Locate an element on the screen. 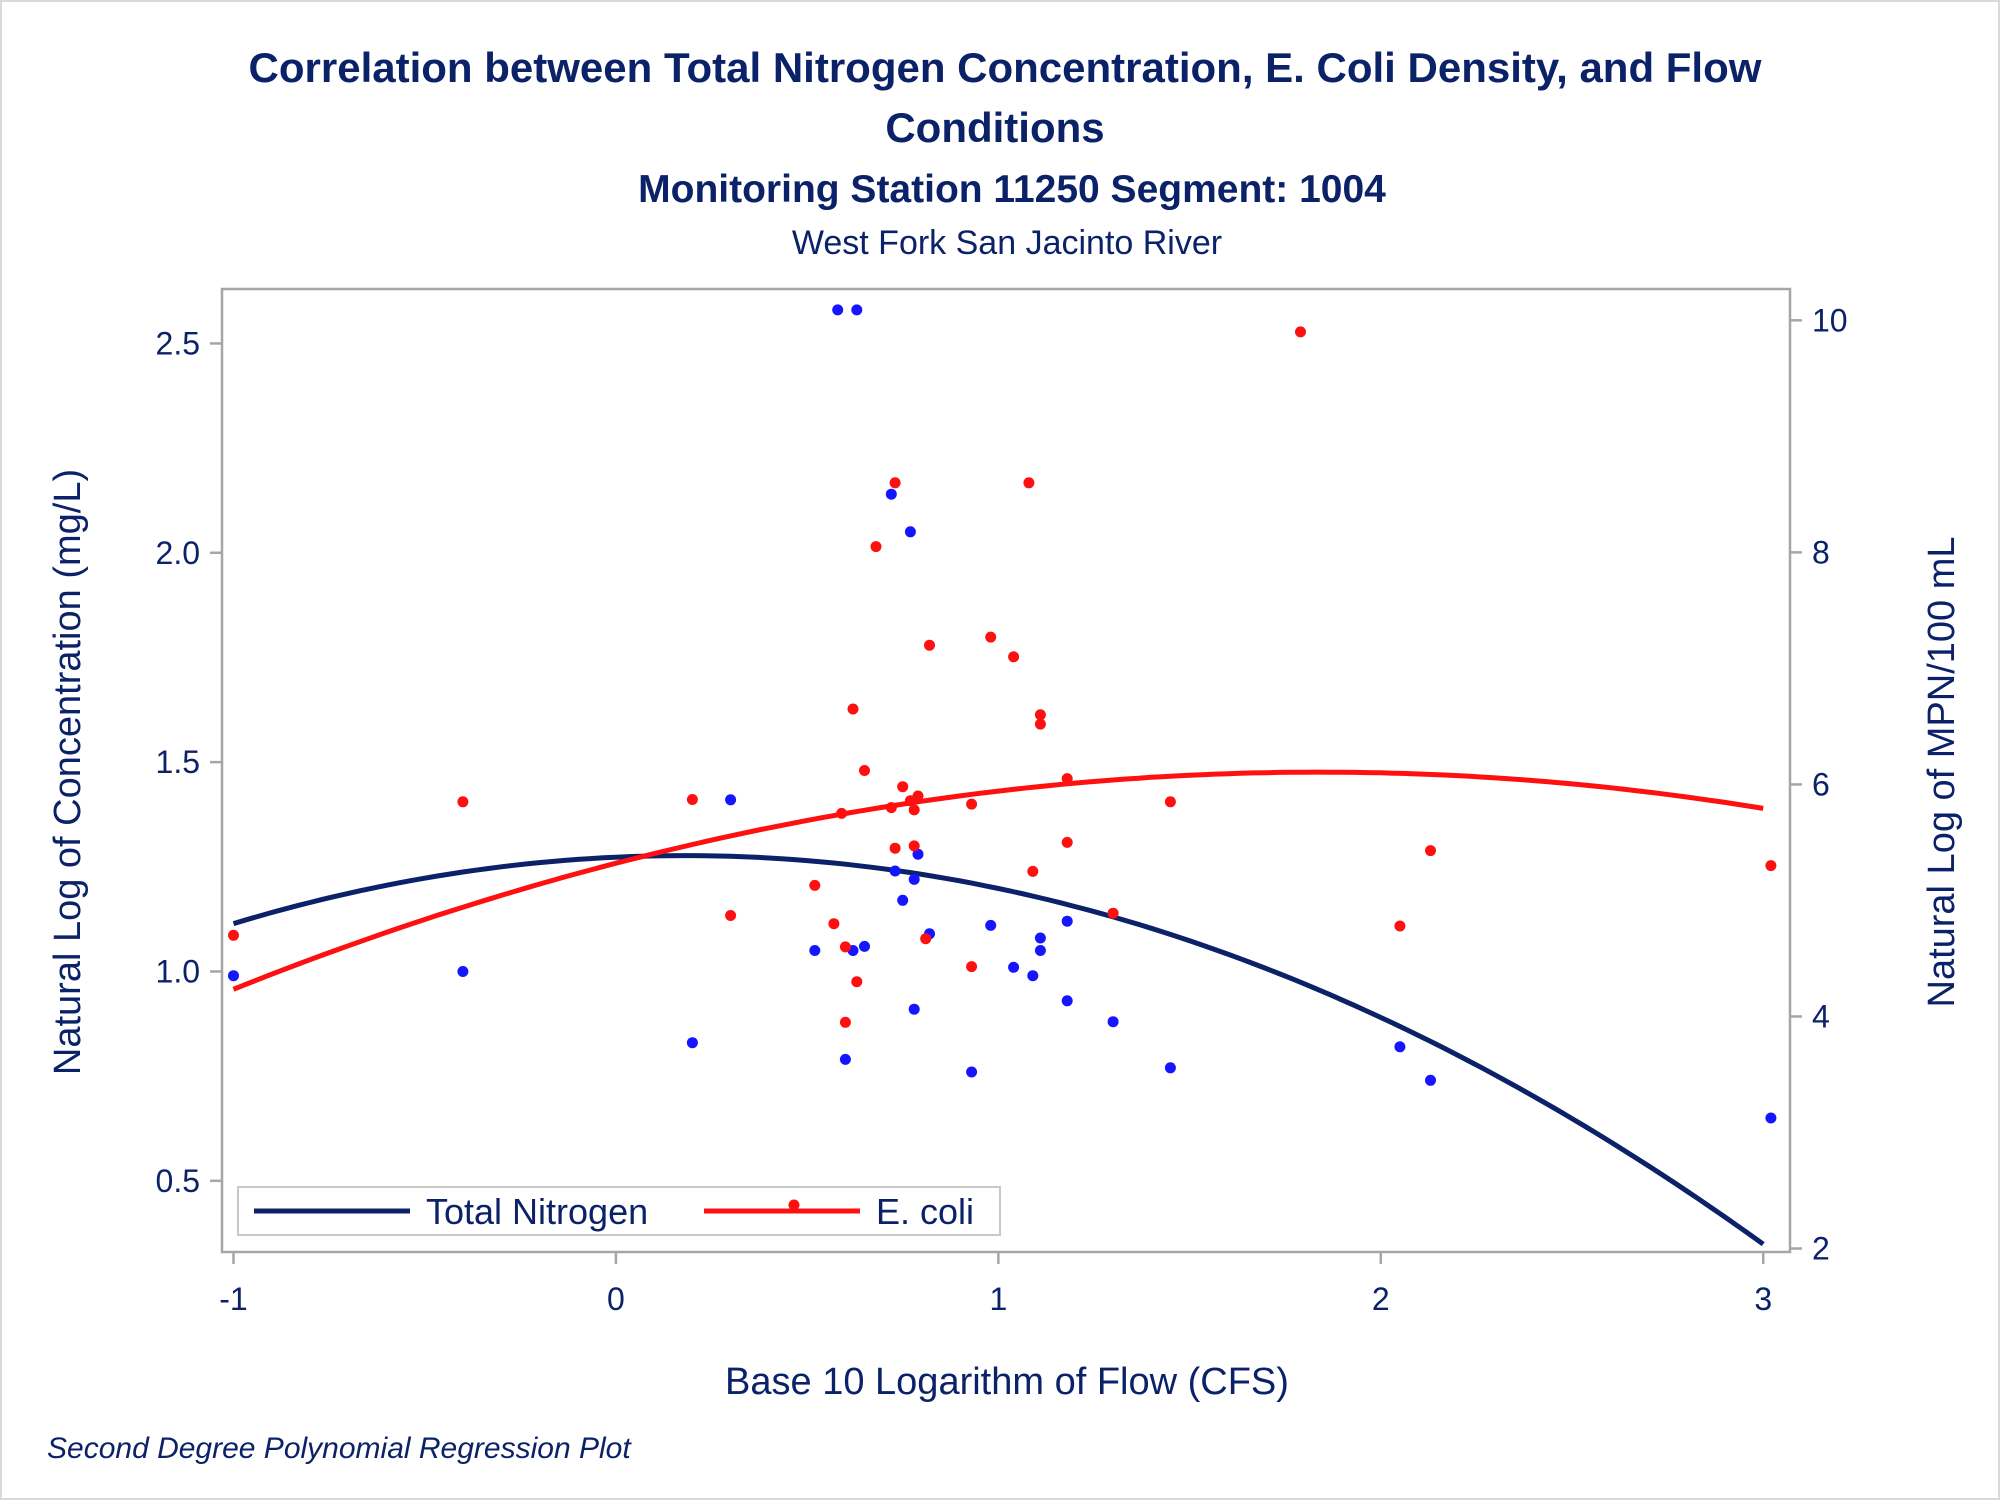  chart-title-line2: Conditions is located at coordinates (994, 127).